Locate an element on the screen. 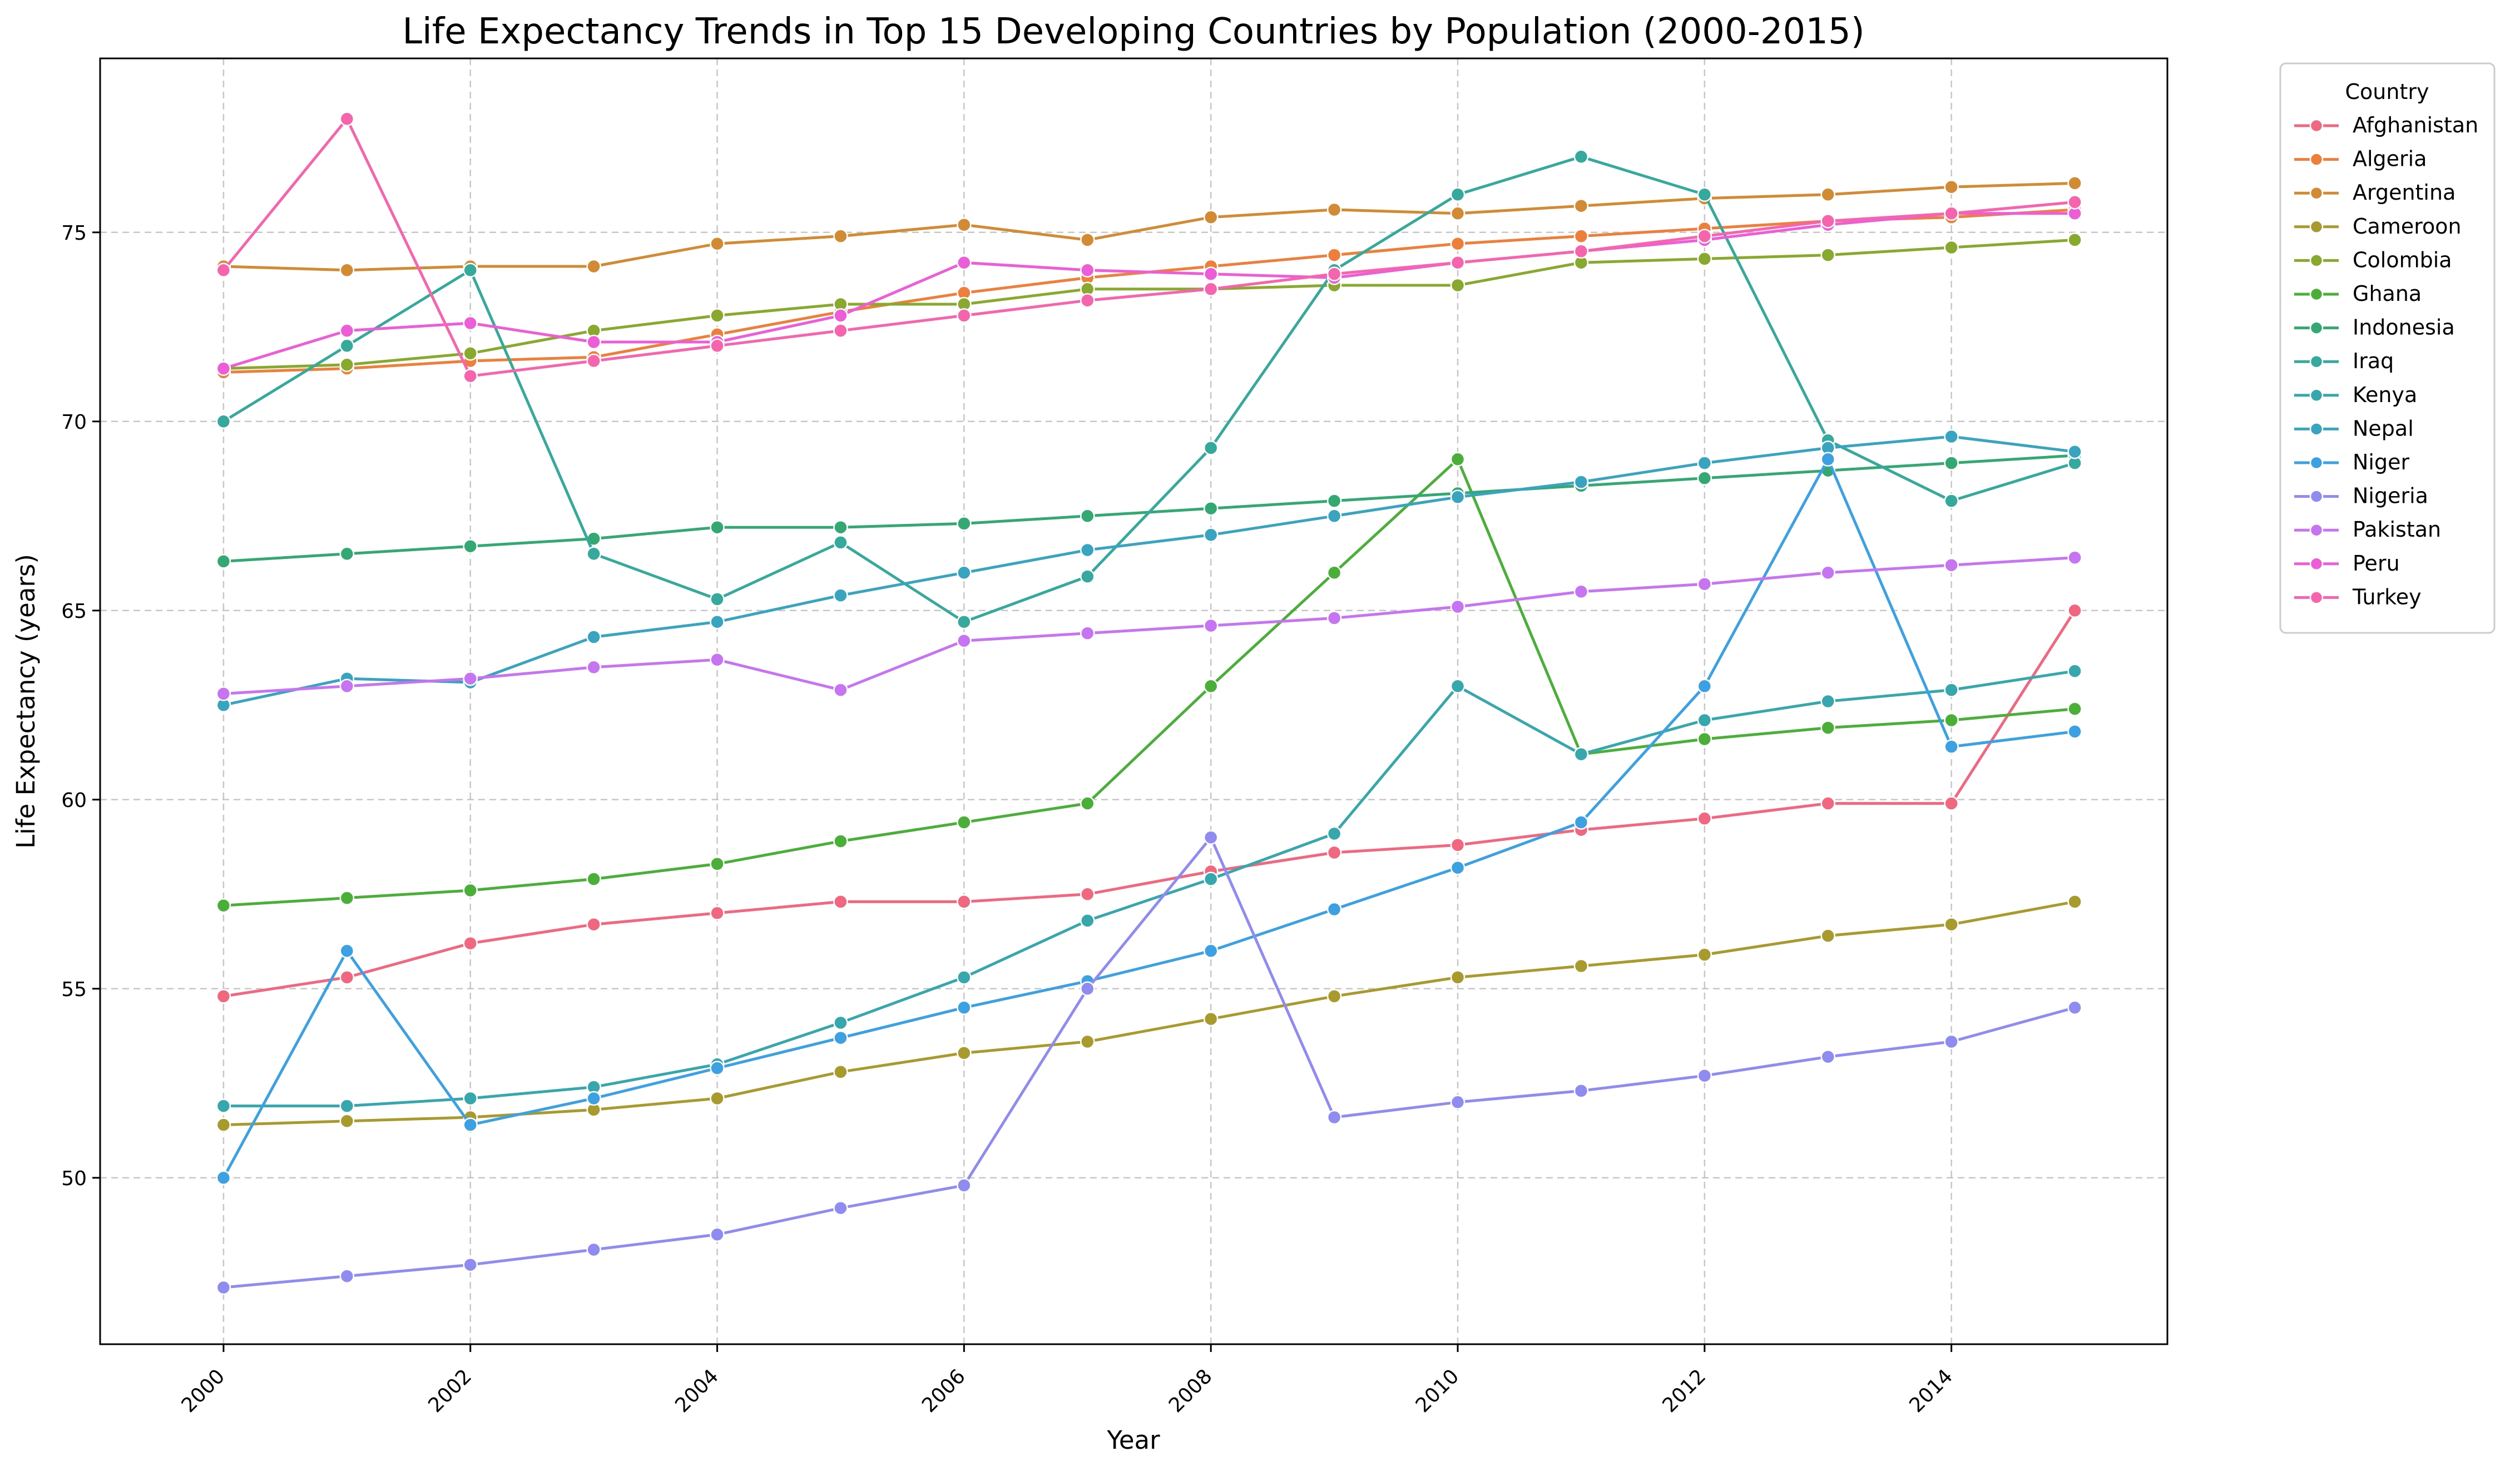 The height and width of the screenshot is (1471, 2520). y-axis-label: Life Expectancy (years) is located at coordinates (26, 701).